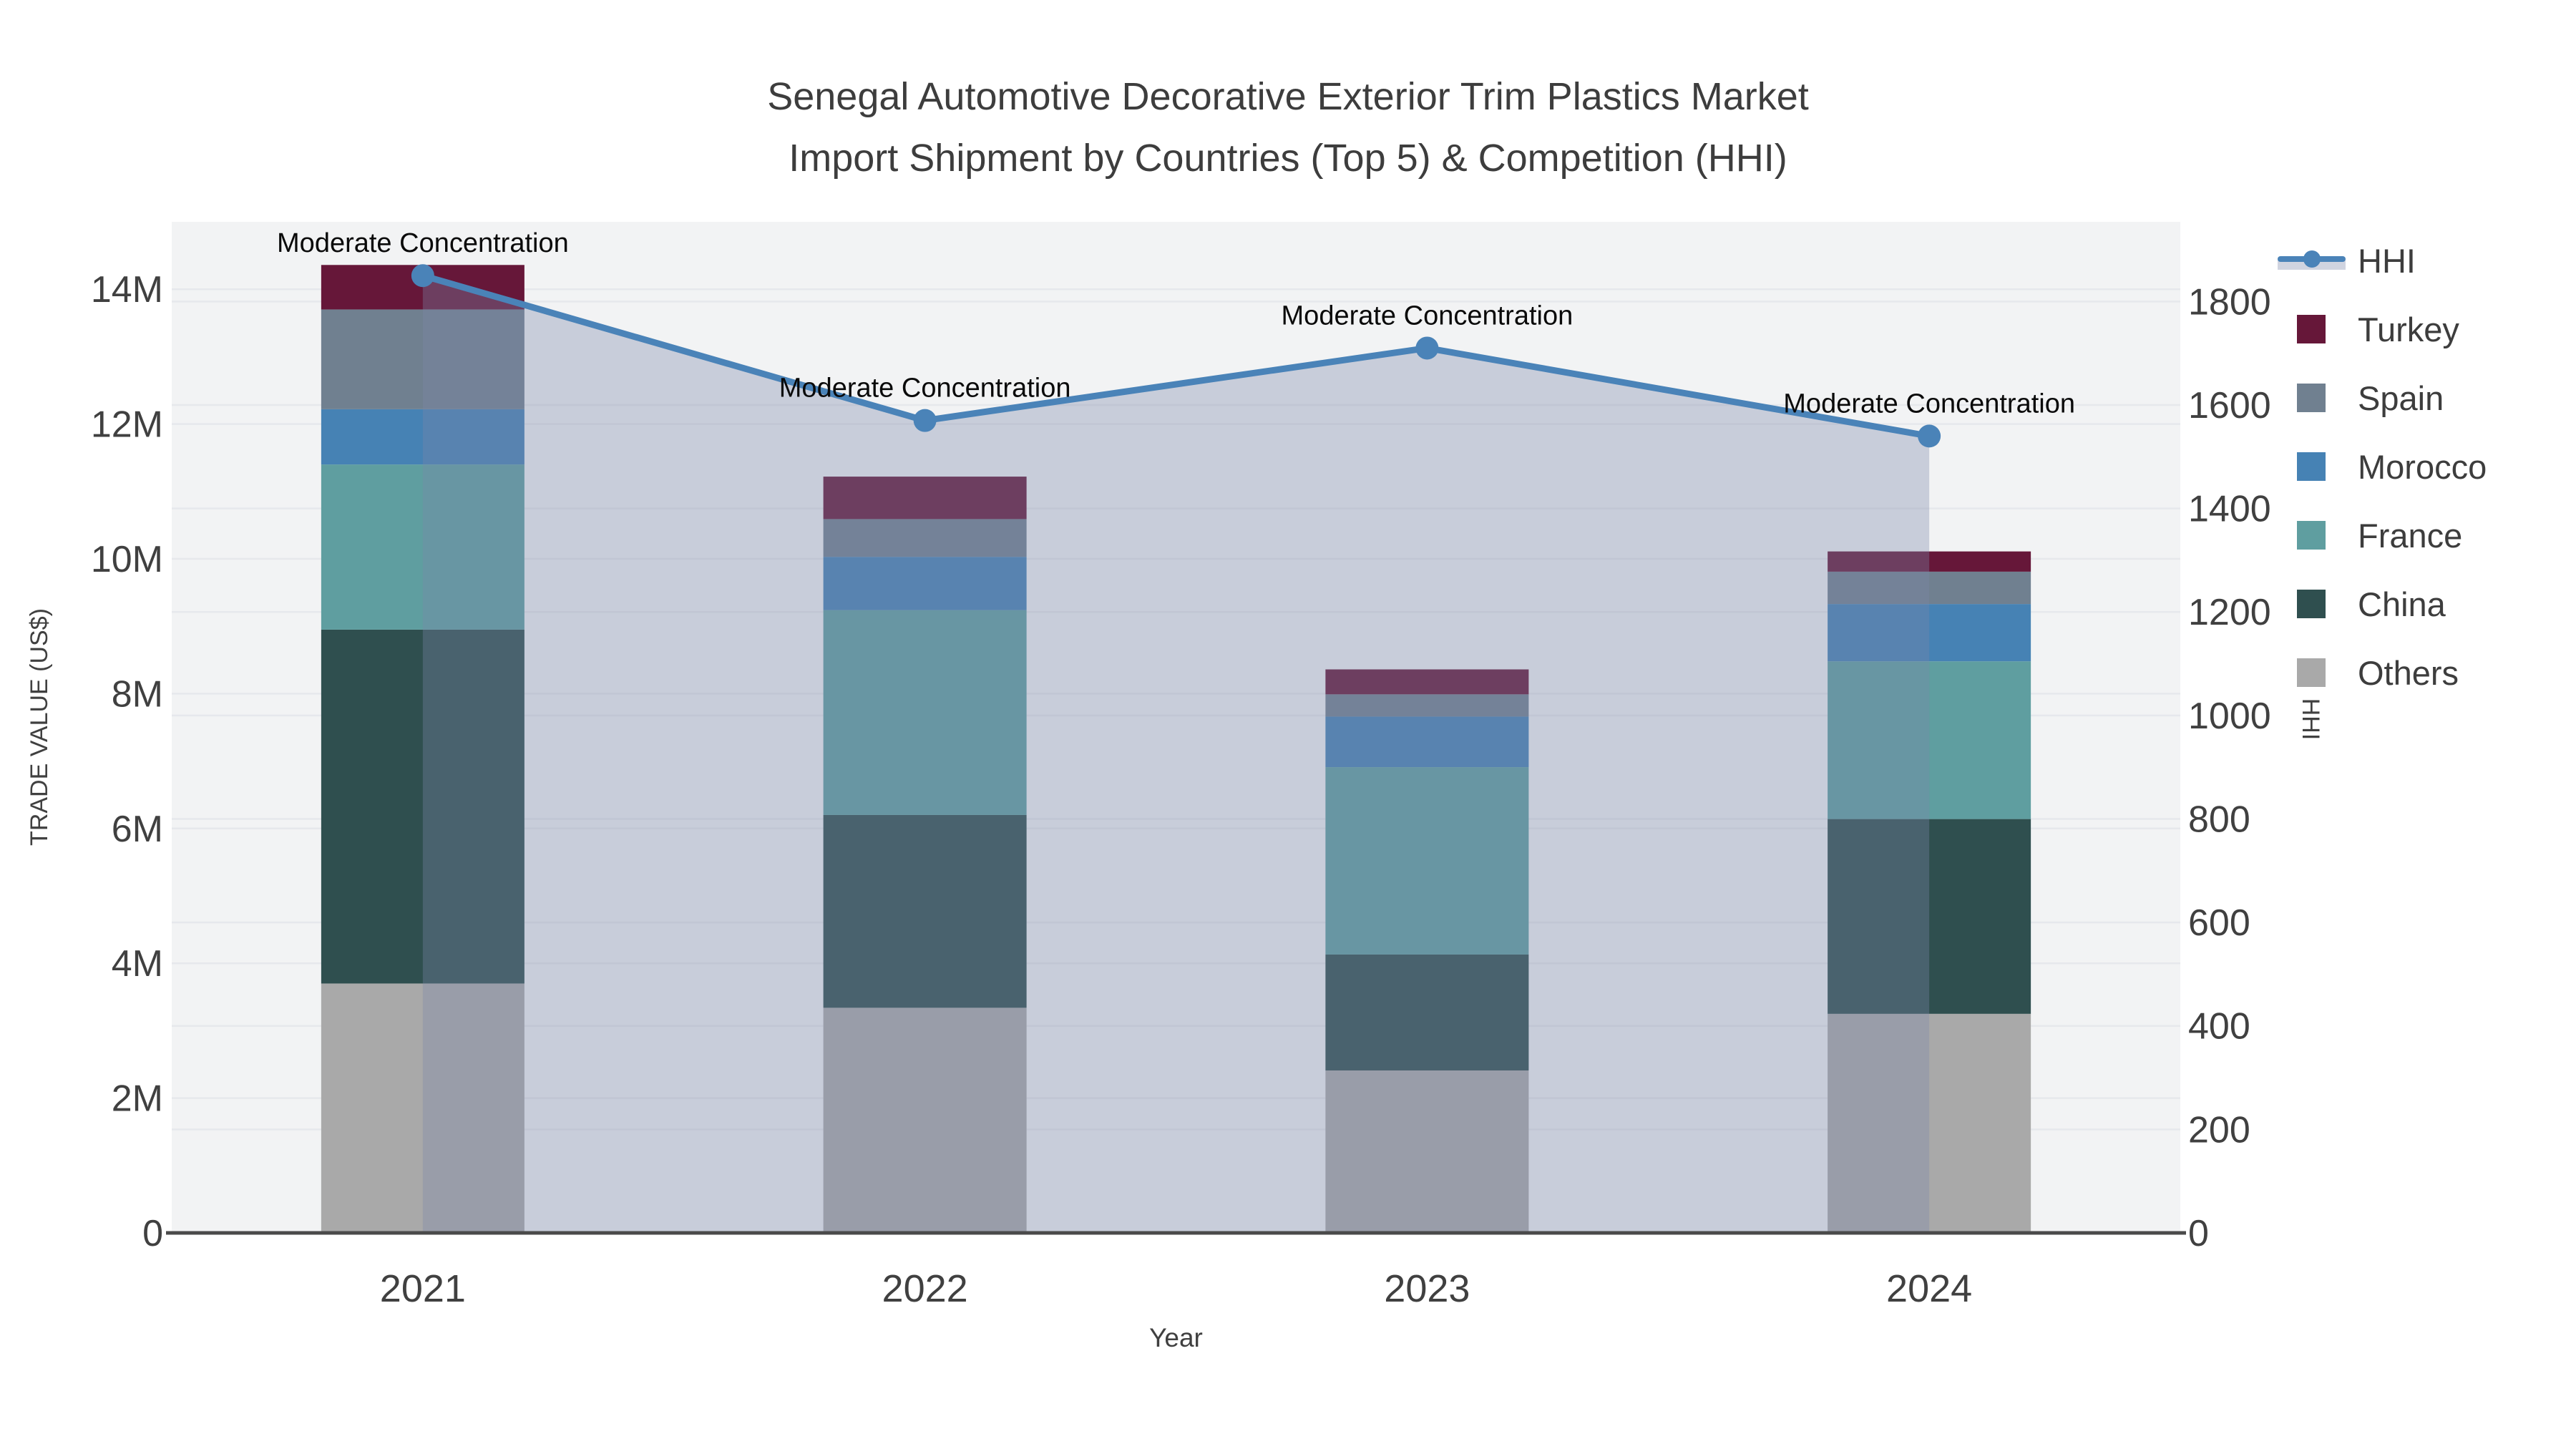  I want to click on bar-segment-china-2024, so click(1929, 916).